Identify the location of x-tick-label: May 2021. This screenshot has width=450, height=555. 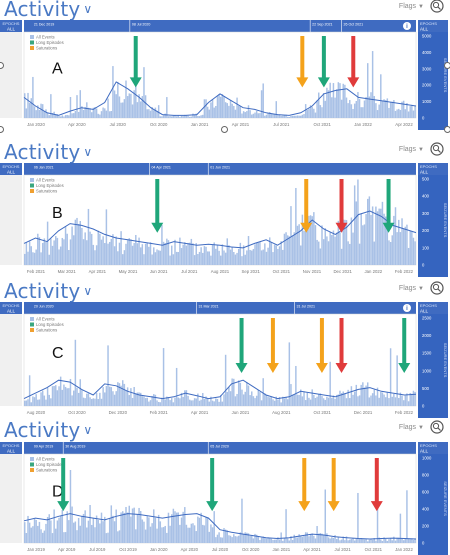
(128, 271).